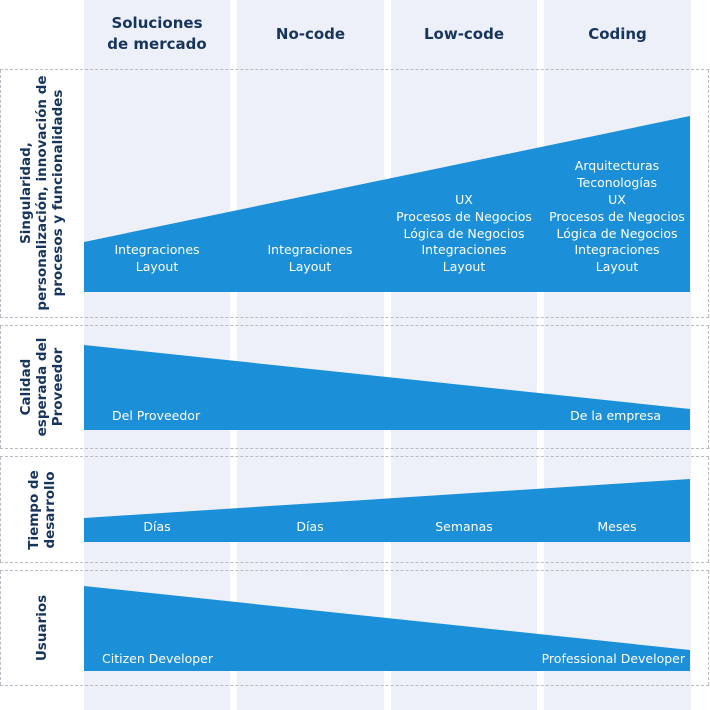  Describe the element at coordinates (310, 526) in the screenshot. I see `tiempo-cell-no-code: Días` at that location.